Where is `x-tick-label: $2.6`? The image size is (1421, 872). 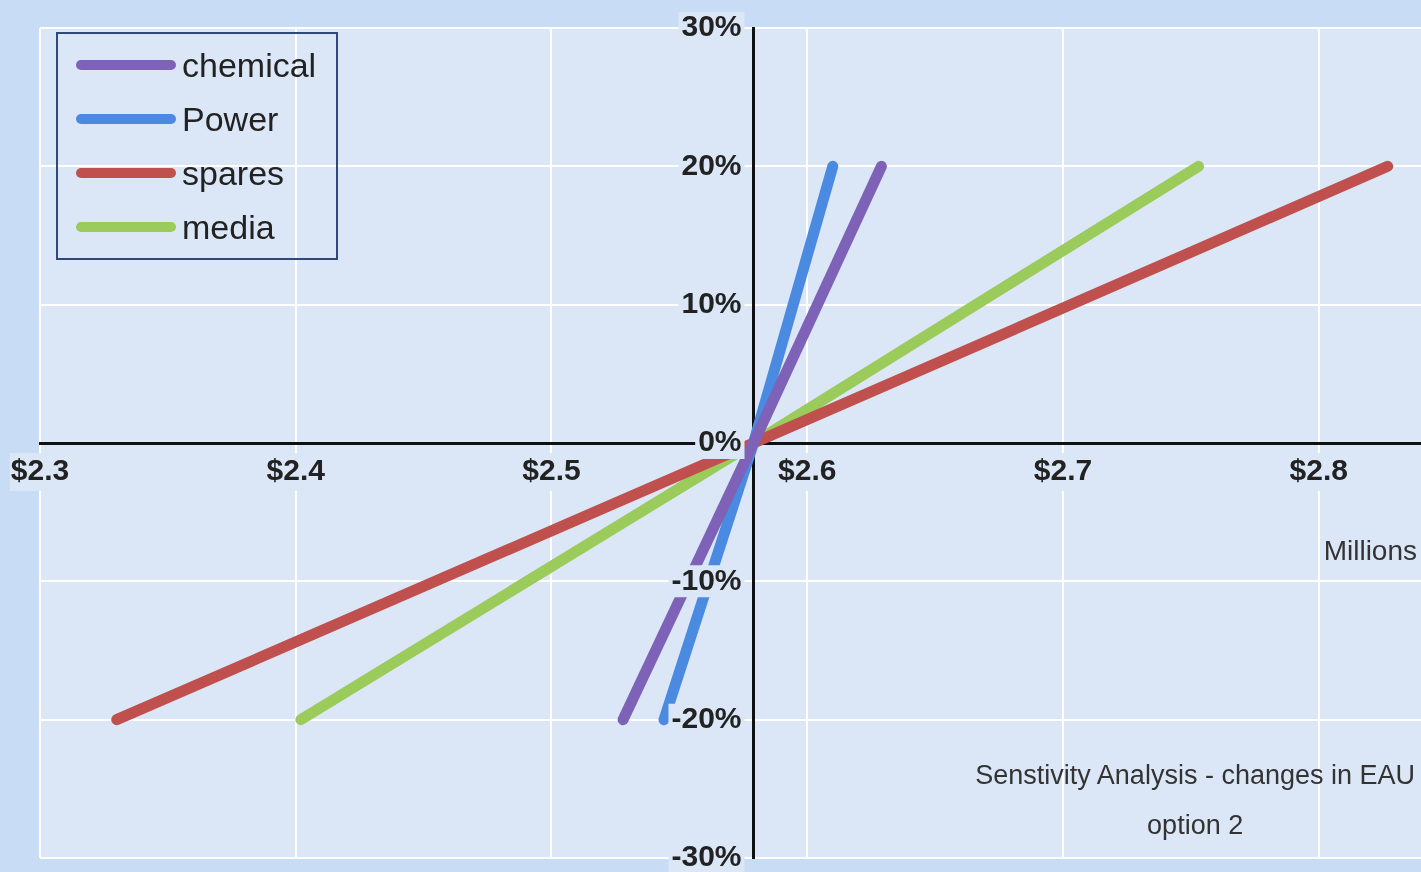 x-tick-label: $2.6 is located at coordinates (807, 470).